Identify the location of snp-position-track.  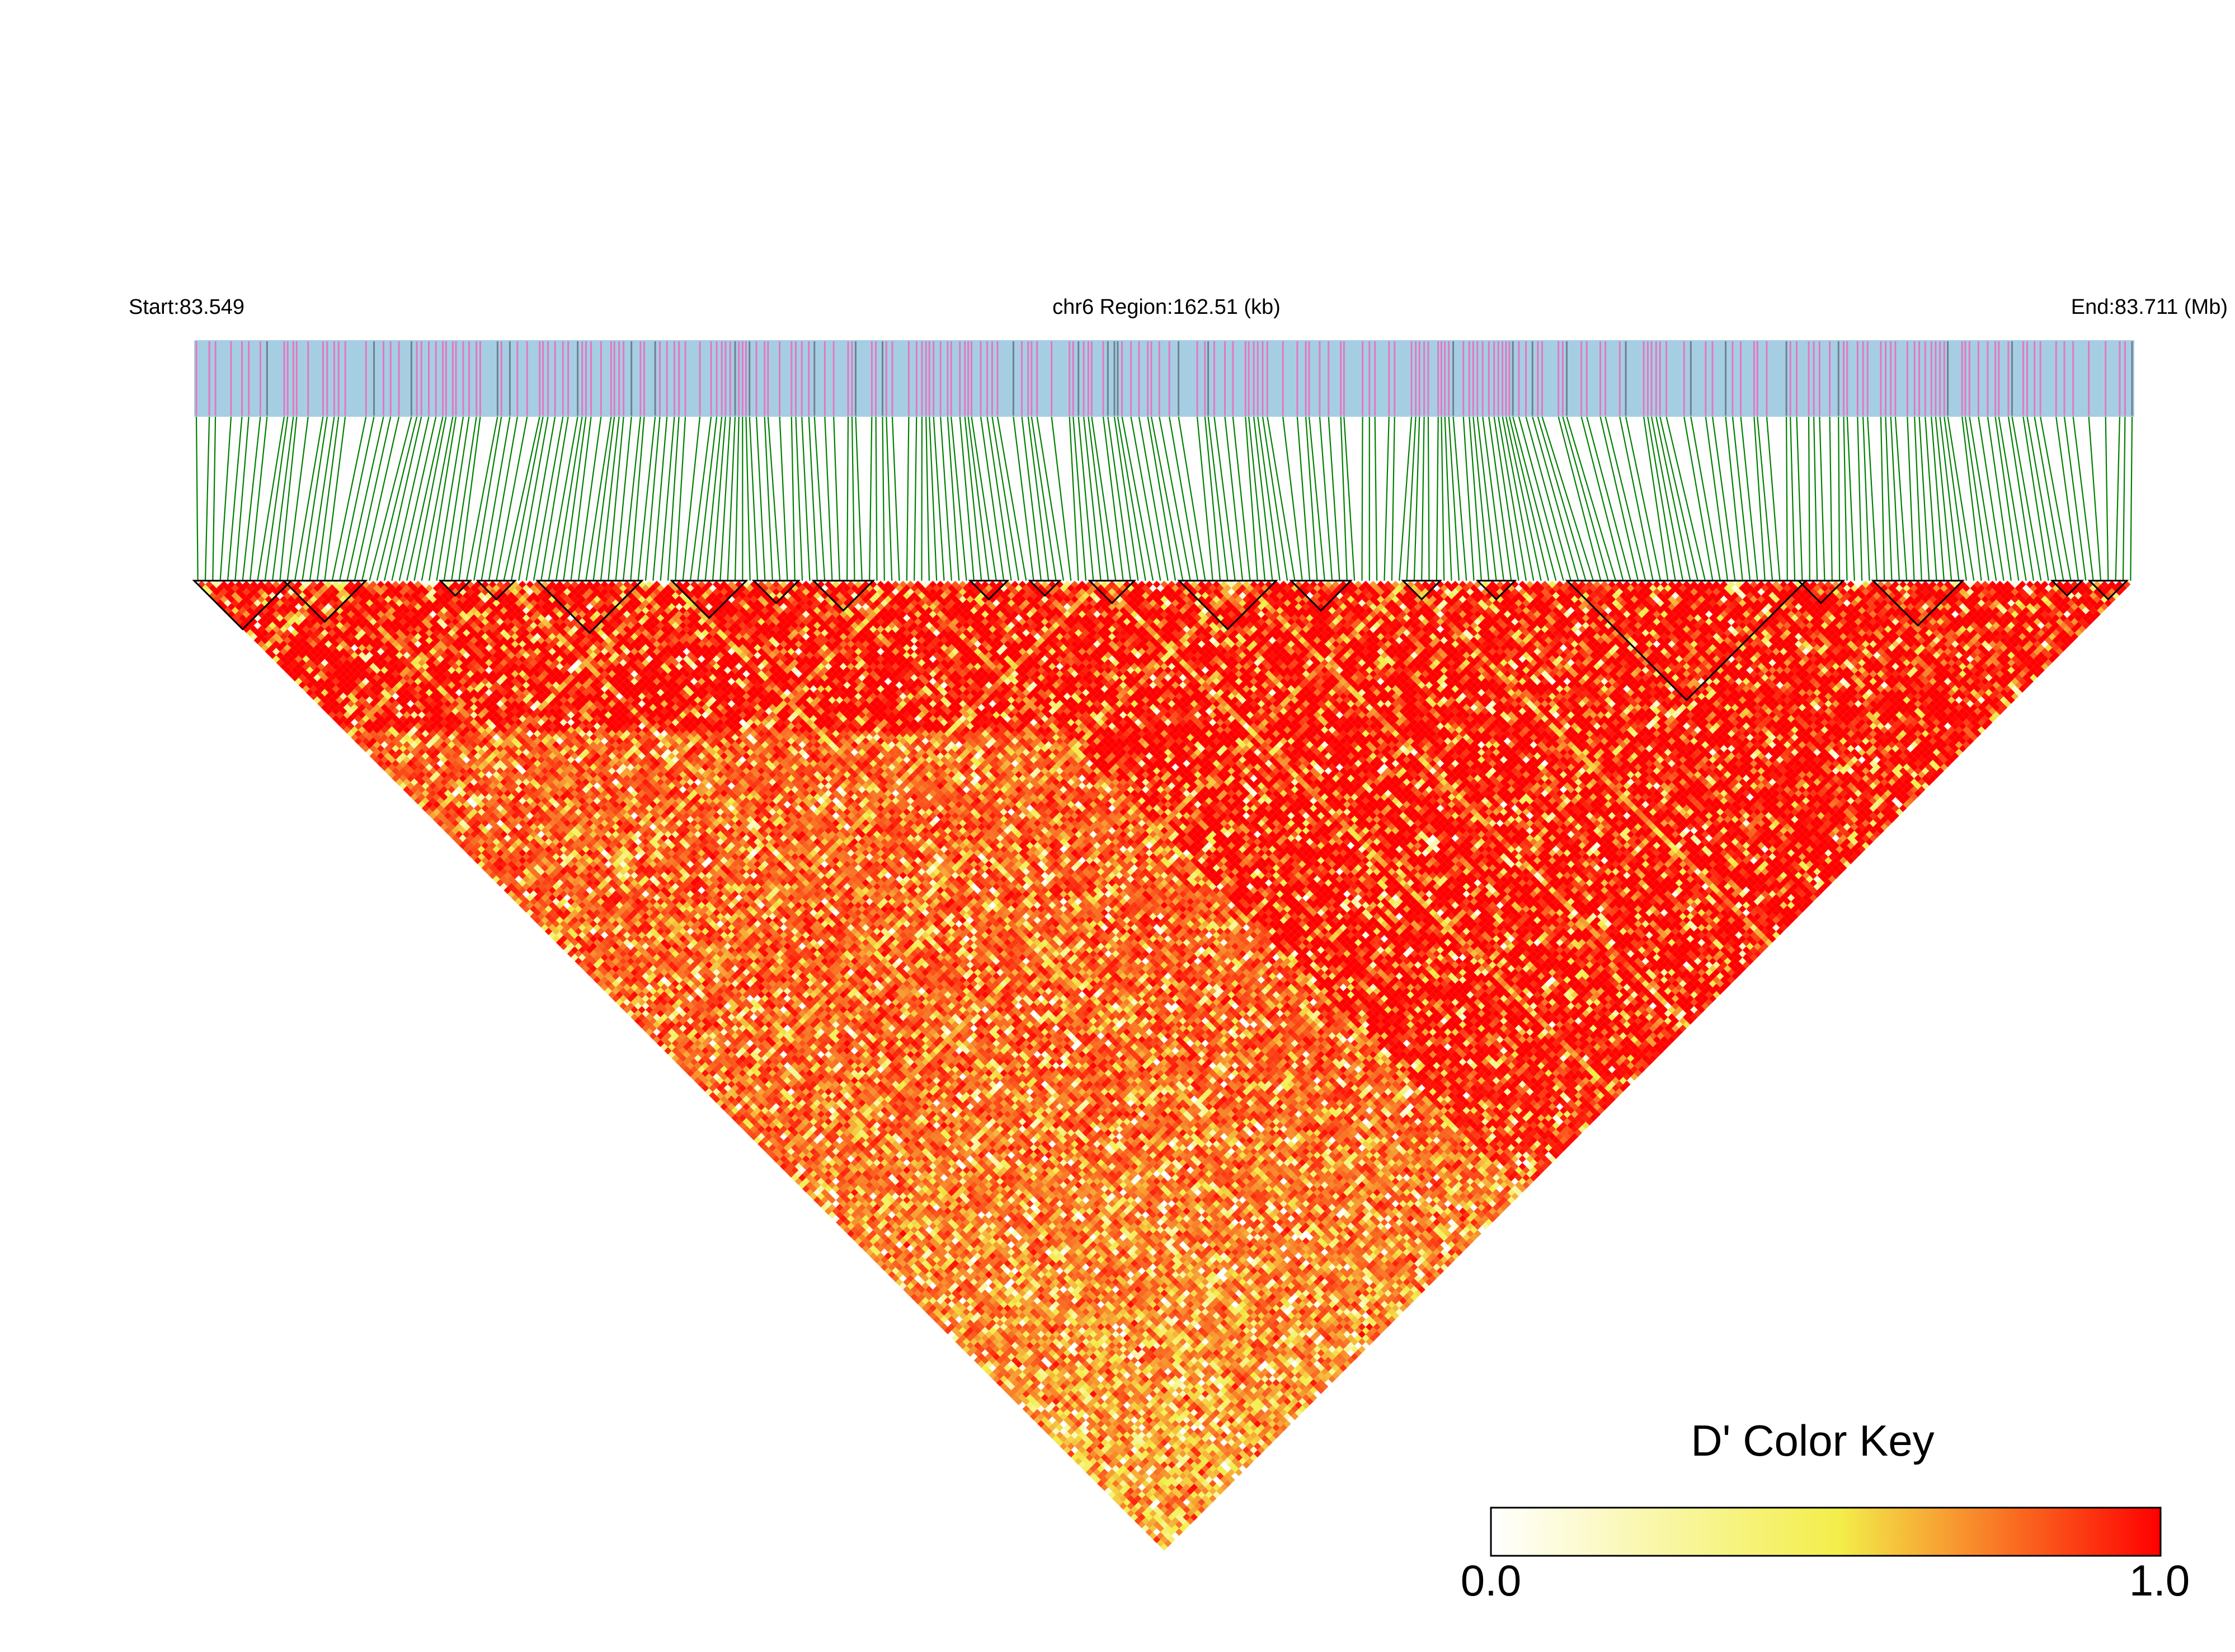
(1164, 379).